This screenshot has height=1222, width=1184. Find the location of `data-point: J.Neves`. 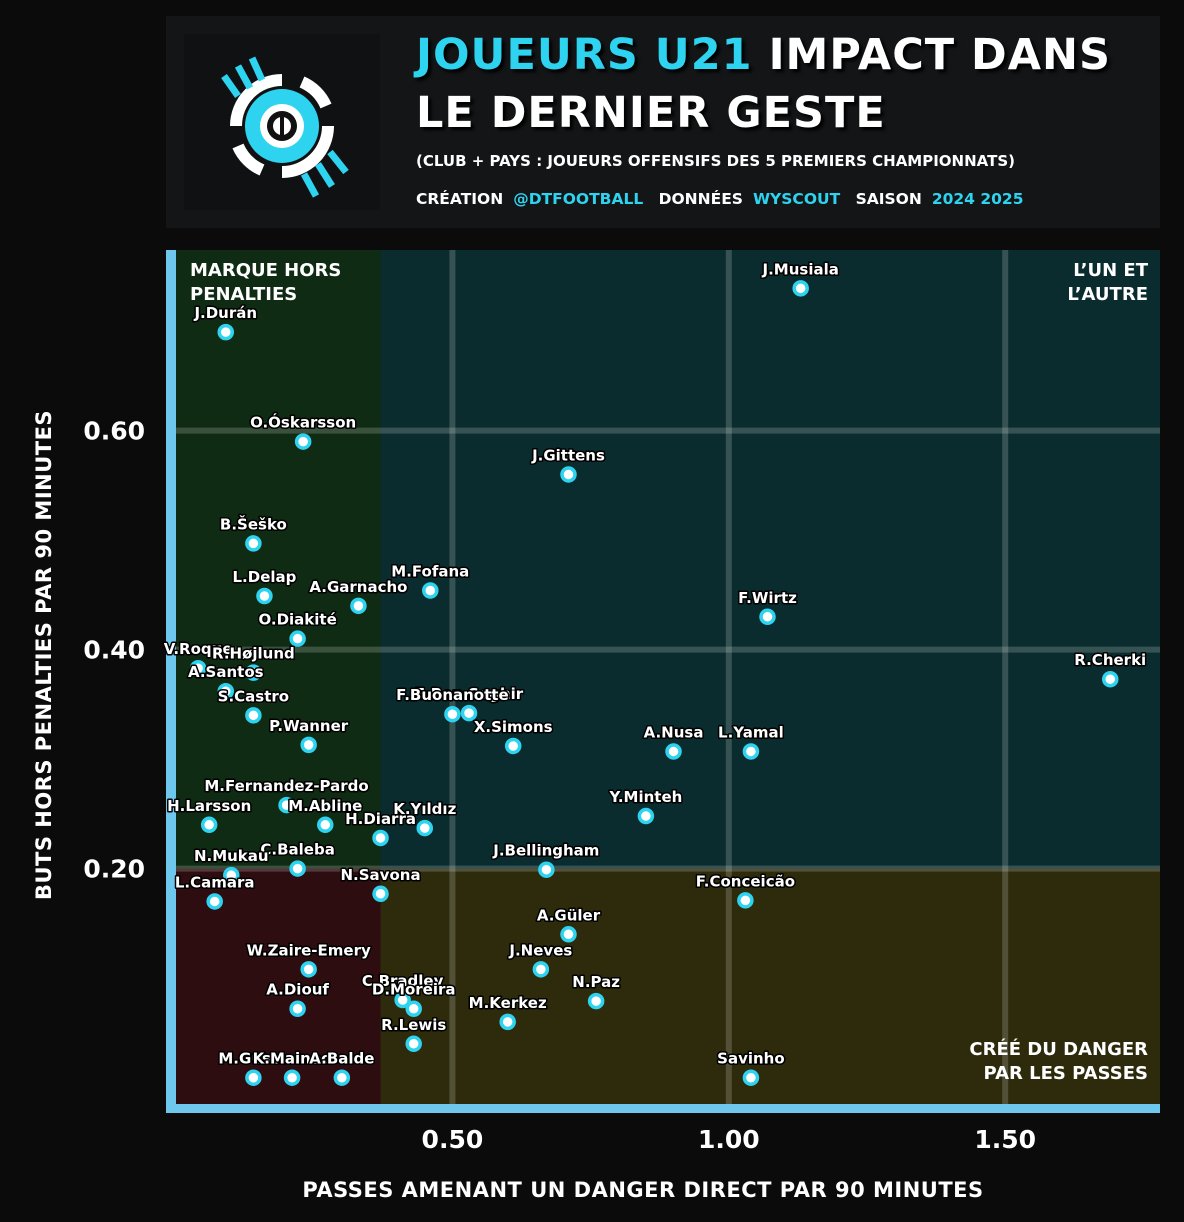

data-point: J.Neves is located at coordinates (540, 959).